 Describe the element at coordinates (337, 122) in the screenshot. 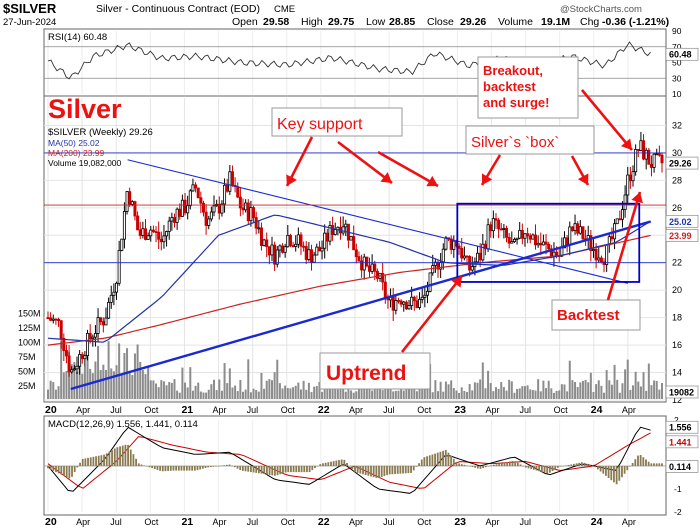

I see `annotation-key-support: Key support` at that location.